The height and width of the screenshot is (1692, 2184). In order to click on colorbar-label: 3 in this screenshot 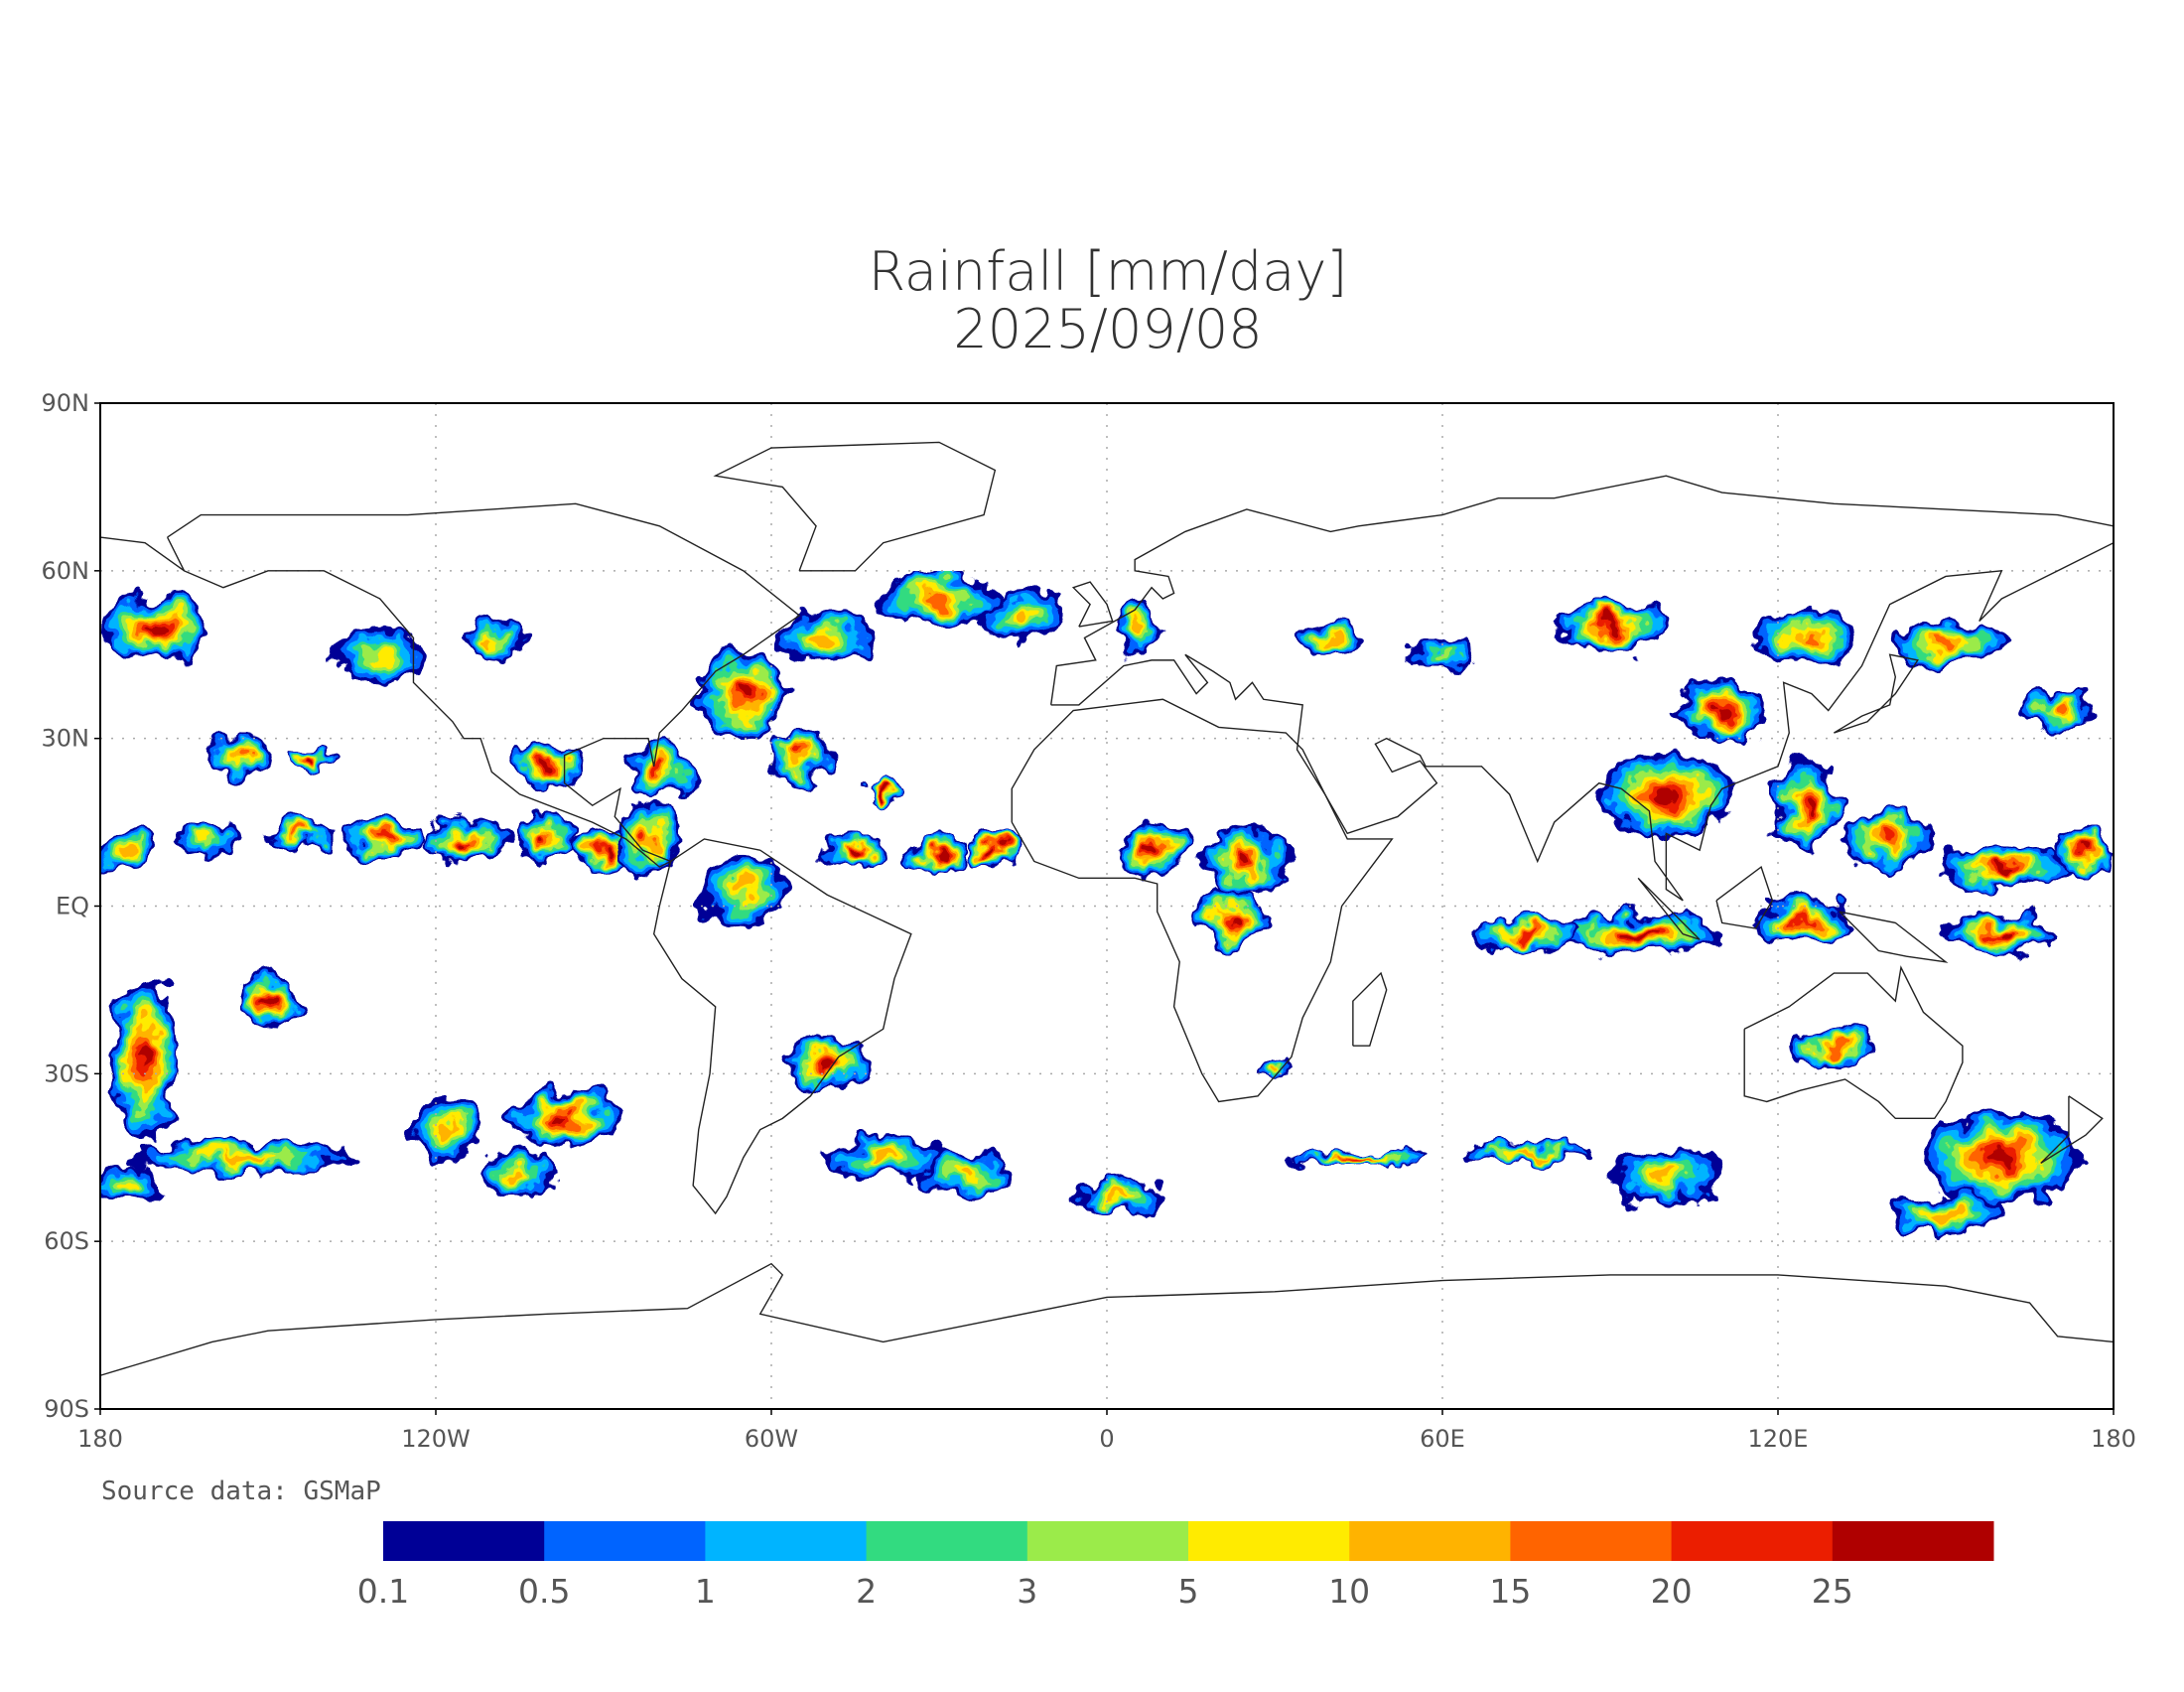, I will do `click(1027, 1591)`.